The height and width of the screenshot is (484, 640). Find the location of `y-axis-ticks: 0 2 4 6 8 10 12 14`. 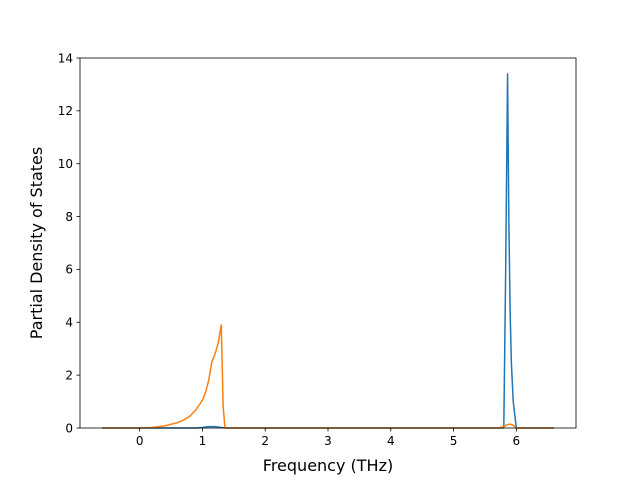

y-axis-ticks: 0 2 4 6 8 10 12 14 is located at coordinates (69, 243).